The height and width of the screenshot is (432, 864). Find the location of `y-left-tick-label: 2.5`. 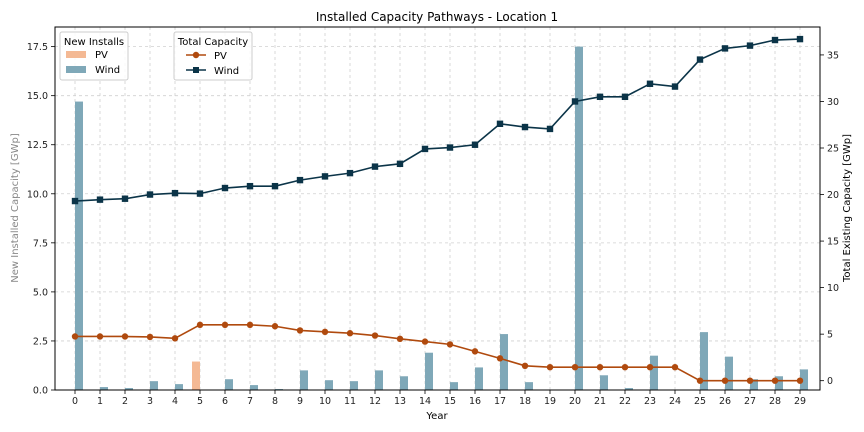

y-left-tick-label: 2.5 is located at coordinates (40, 341).